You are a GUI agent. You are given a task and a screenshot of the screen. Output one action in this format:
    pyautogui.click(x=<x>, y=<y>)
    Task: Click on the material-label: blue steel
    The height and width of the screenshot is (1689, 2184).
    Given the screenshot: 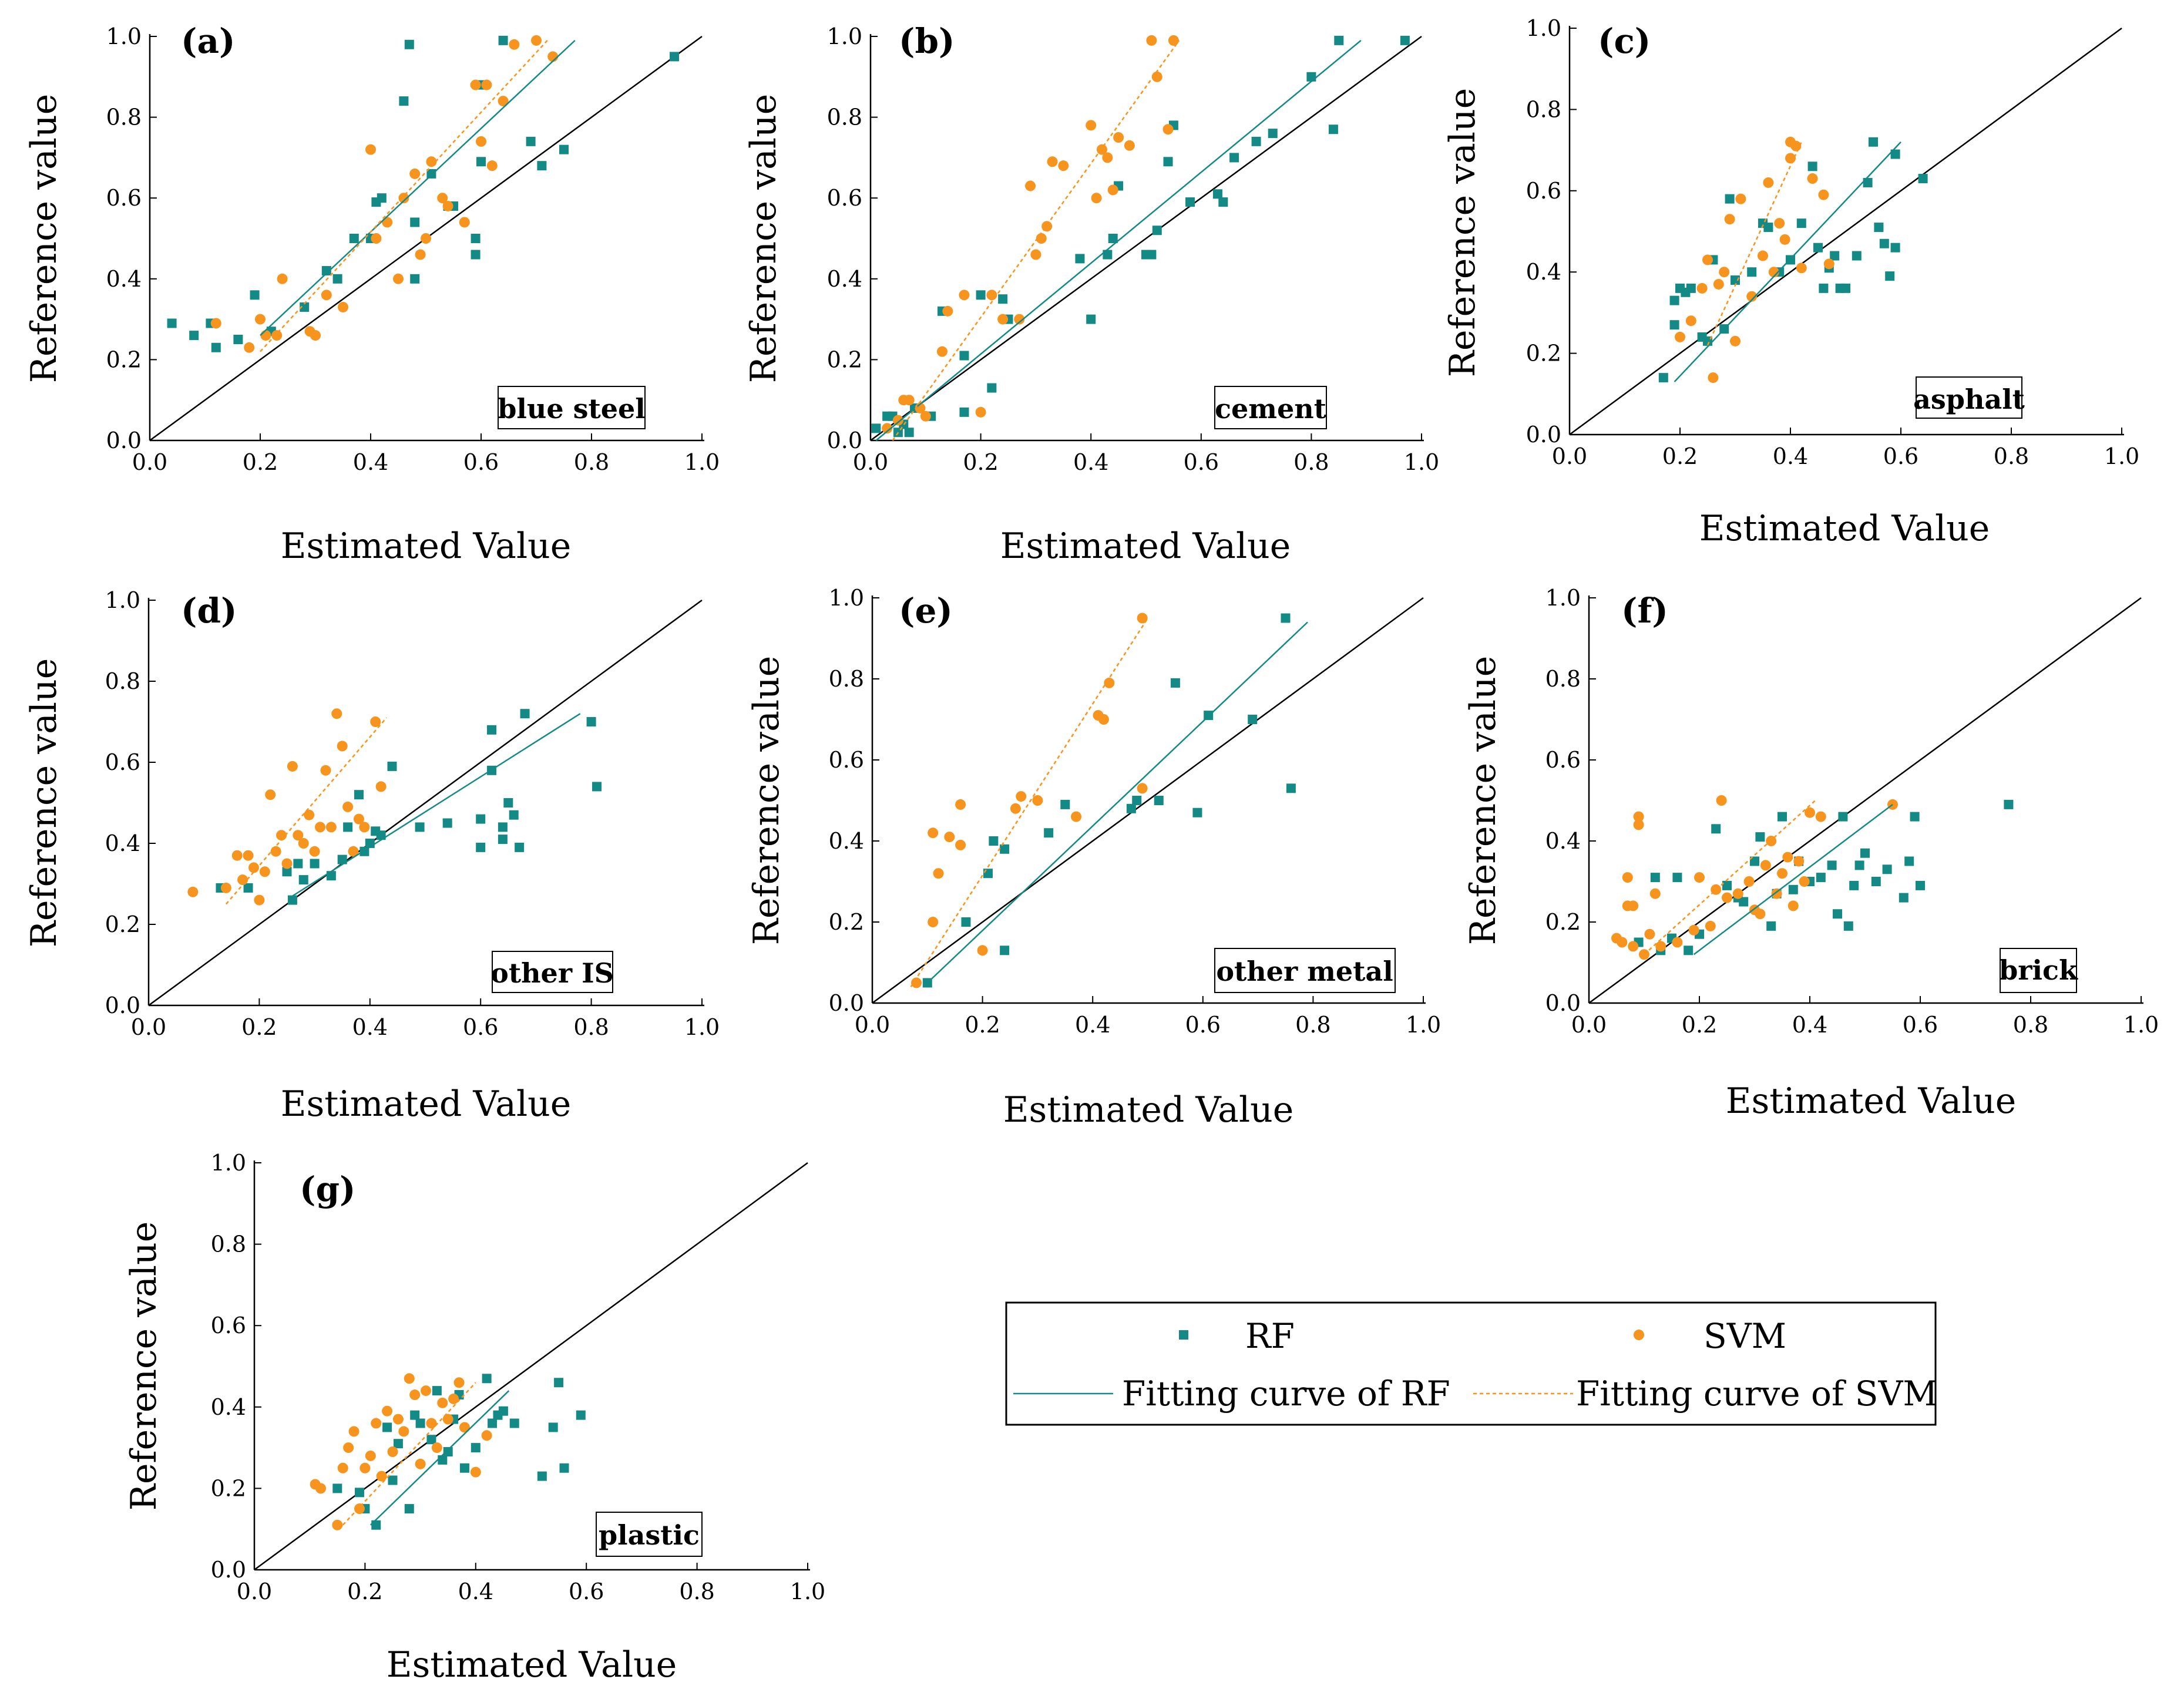 What is the action you would take?
    pyautogui.click(x=572, y=409)
    